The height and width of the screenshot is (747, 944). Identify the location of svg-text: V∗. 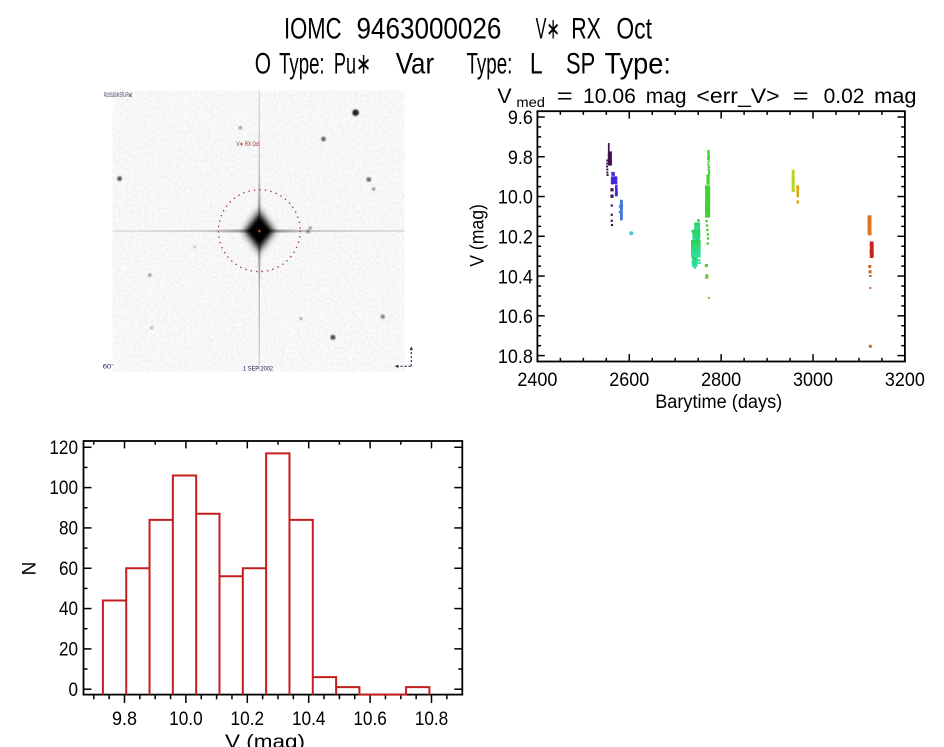
(548, 29).